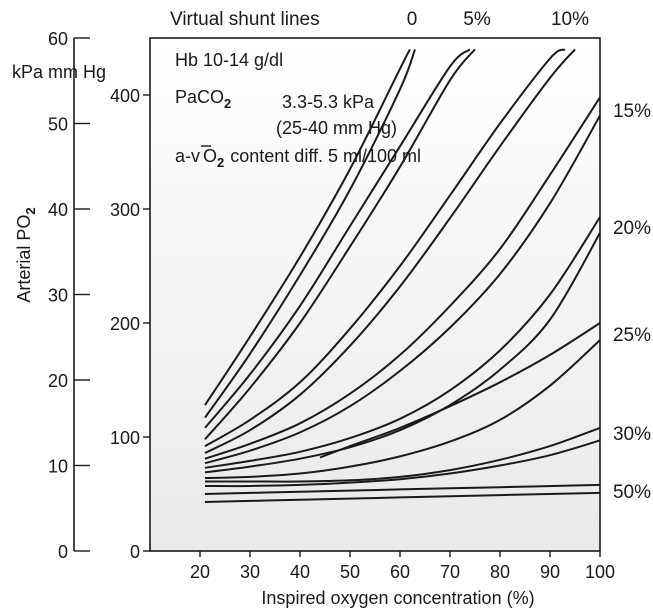 The width and height of the screenshot is (653, 610). I want to click on x-tick-label-100: 100, so click(600, 572).